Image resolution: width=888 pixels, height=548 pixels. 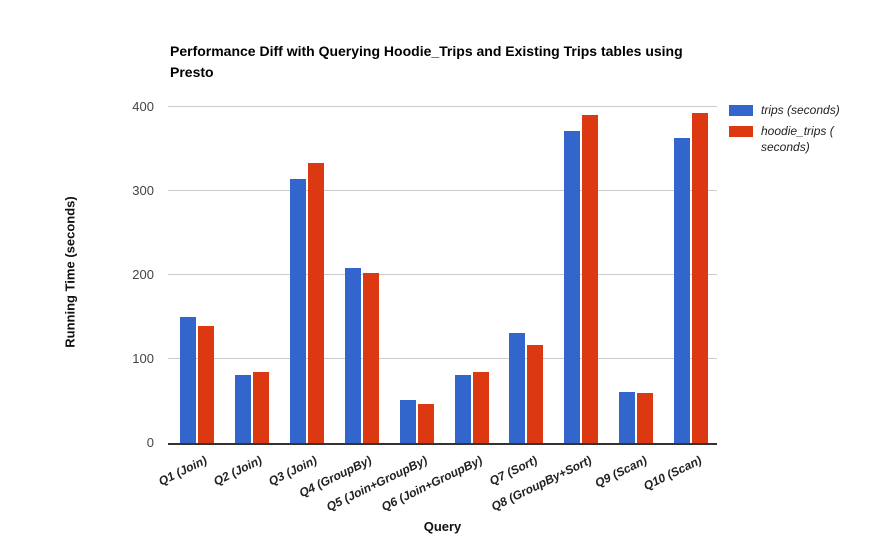 I want to click on legend-label: hoodie_trips ( seconds), so click(x=797, y=139).